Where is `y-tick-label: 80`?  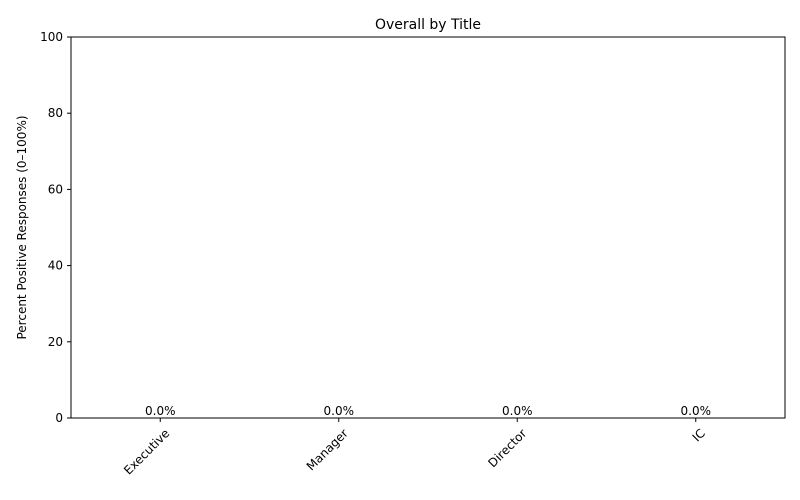 y-tick-label: 80 is located at coordinates (55, 113).